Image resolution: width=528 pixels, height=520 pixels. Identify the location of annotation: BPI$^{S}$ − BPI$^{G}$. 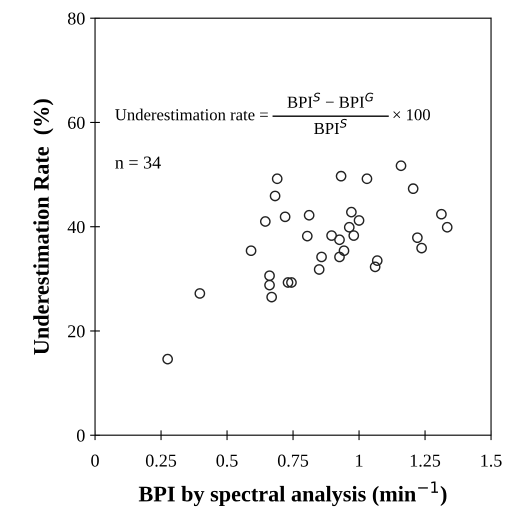
(330, 100).